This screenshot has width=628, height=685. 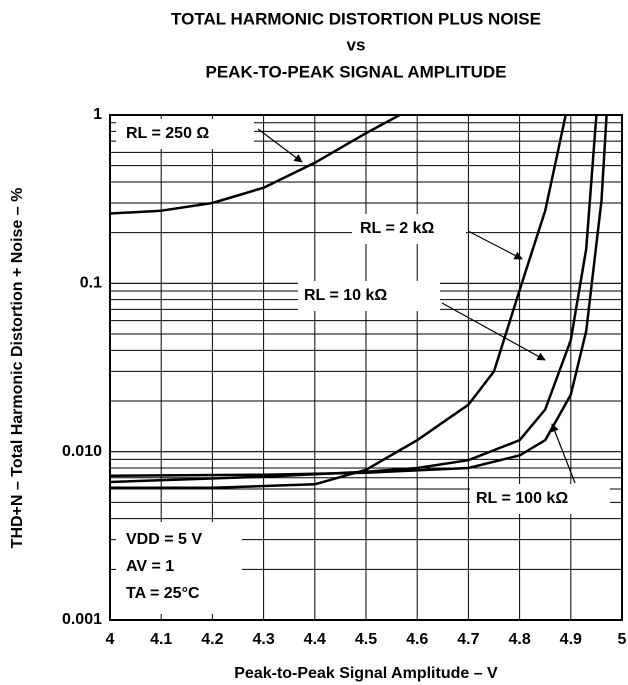 What do you see at coordinates (163, 593) in the screenshot?
I see `annotation: TA = 25°C` at bounding box center [163, 593].